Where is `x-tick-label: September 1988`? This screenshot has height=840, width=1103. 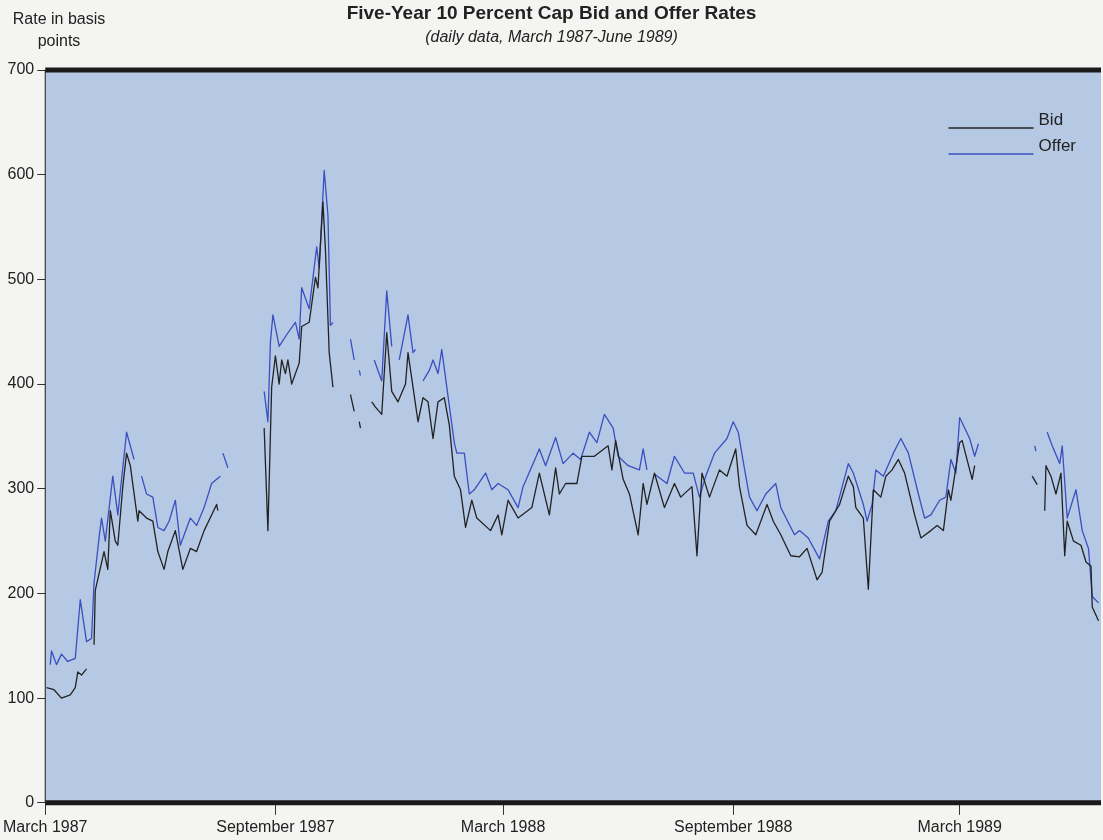
x-tick-label: September 1988 is located at coordinates (733, 826).